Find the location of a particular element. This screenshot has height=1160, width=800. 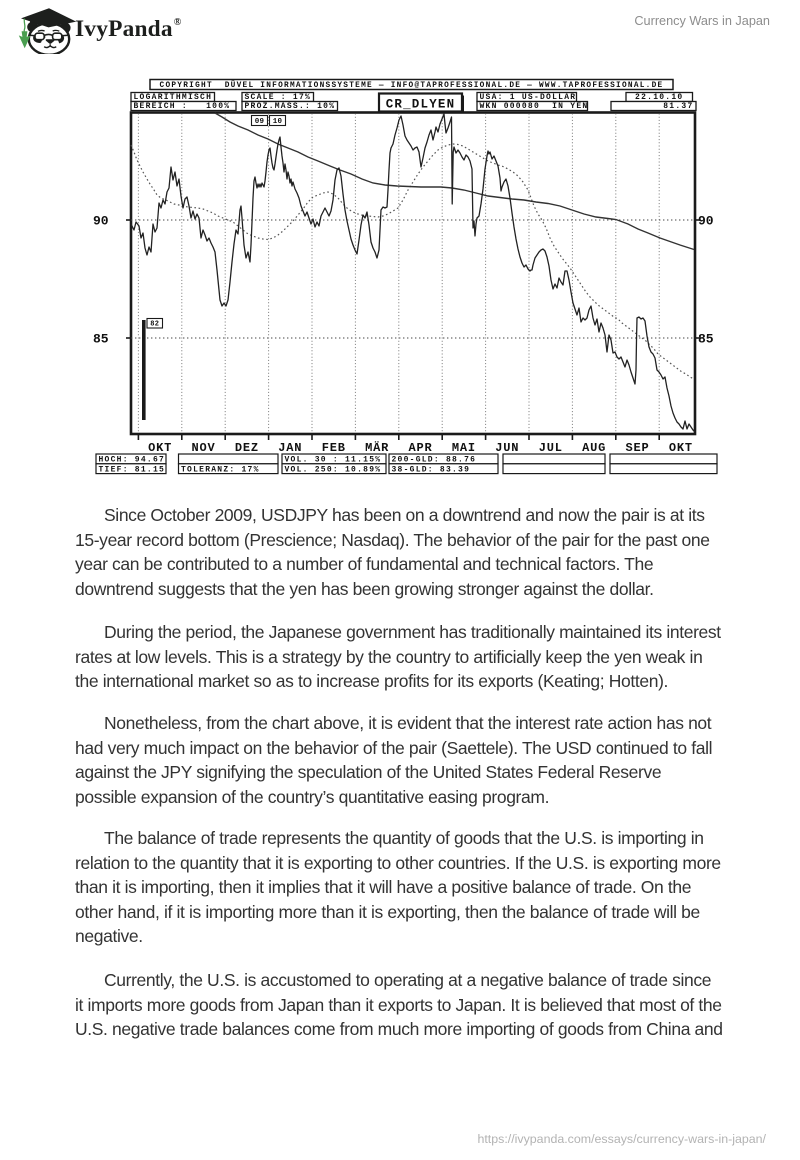

svg-text: LOGARITHMISCH is located at coordinates (173, 97).